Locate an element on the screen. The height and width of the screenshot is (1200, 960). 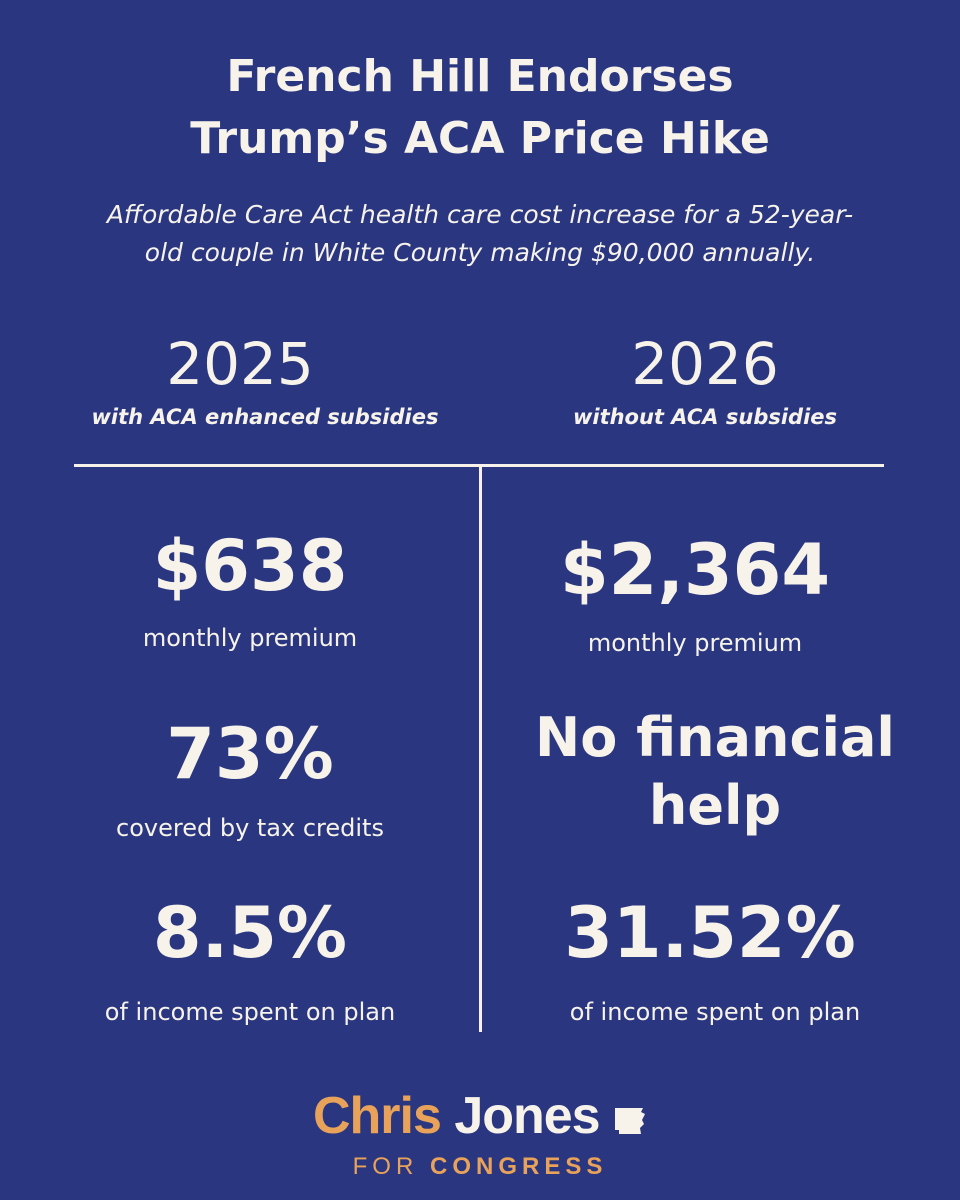
campaign-logo: Chris Jones is located at coordinates (480, 1117).